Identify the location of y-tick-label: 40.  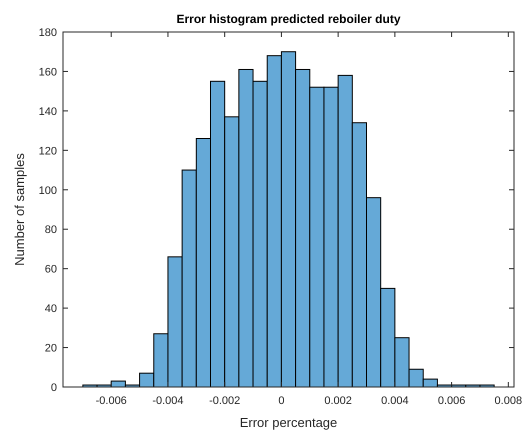
(50, 309).